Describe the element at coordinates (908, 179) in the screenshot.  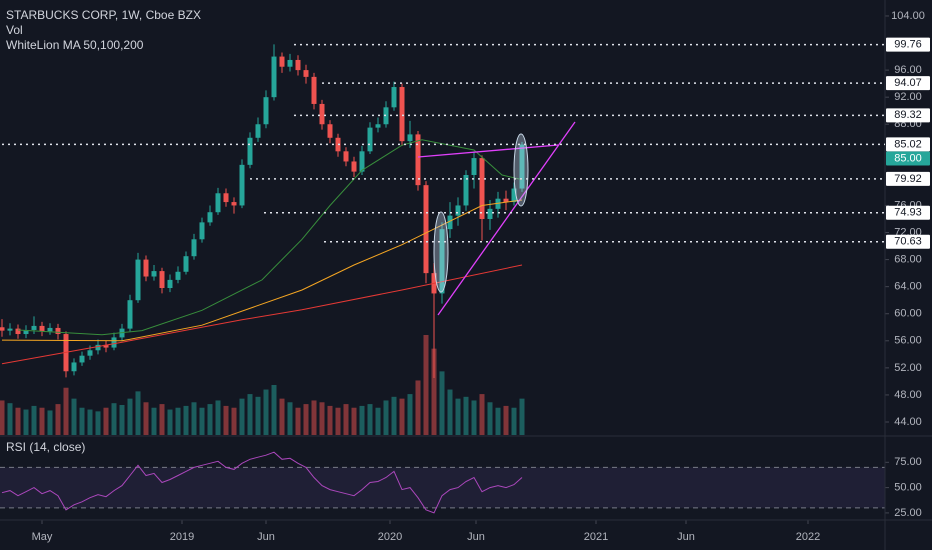
I see `level-label: 79.92` at that location.